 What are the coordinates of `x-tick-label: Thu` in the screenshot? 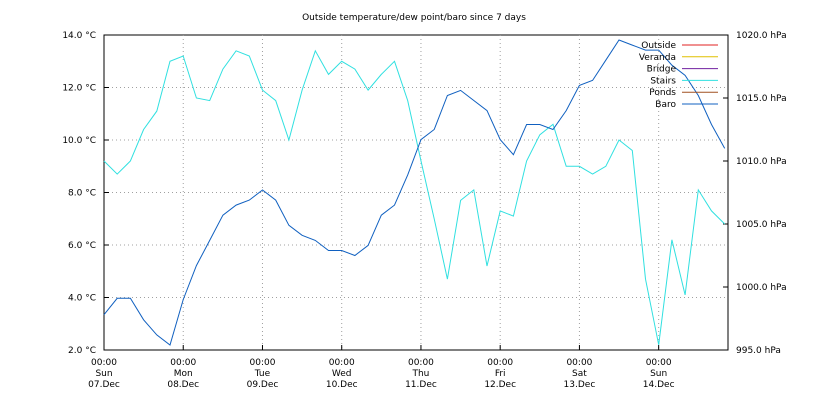 It's located at (420, 374).